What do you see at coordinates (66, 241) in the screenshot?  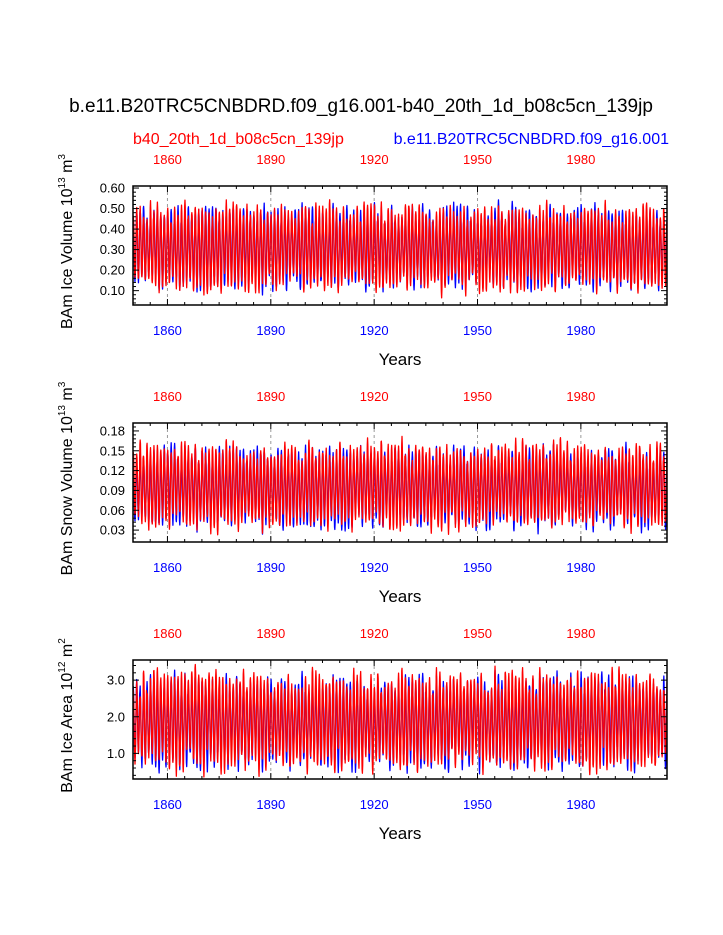 I see `y-axis-label: BAm Ice Volume 1013 m3` at bounding box center [66, 241].